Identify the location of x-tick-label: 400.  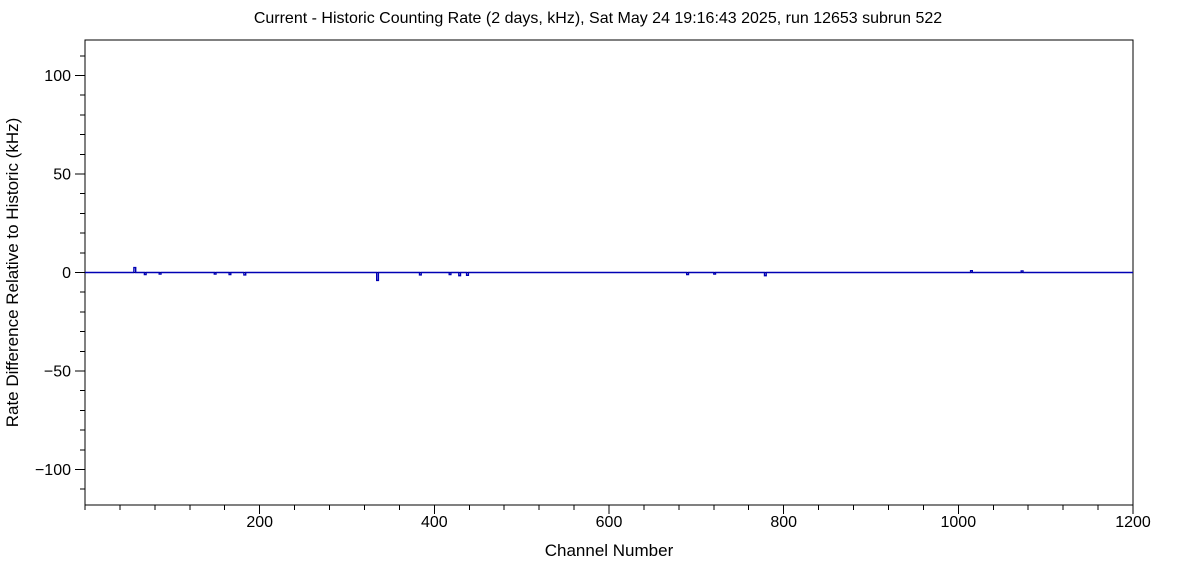
(434, 522).